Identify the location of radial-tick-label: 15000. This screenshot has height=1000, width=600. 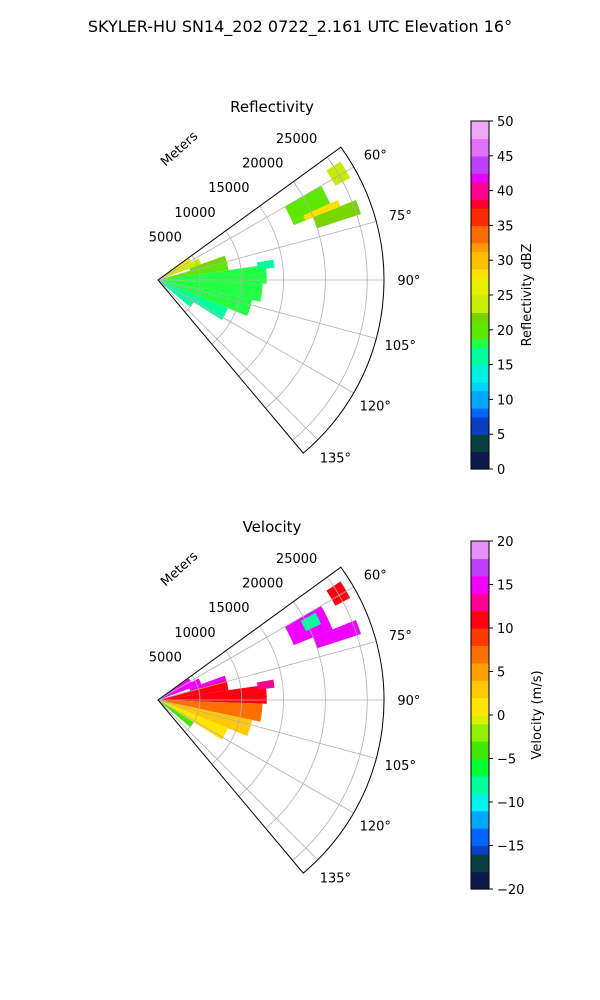
(228, 608).